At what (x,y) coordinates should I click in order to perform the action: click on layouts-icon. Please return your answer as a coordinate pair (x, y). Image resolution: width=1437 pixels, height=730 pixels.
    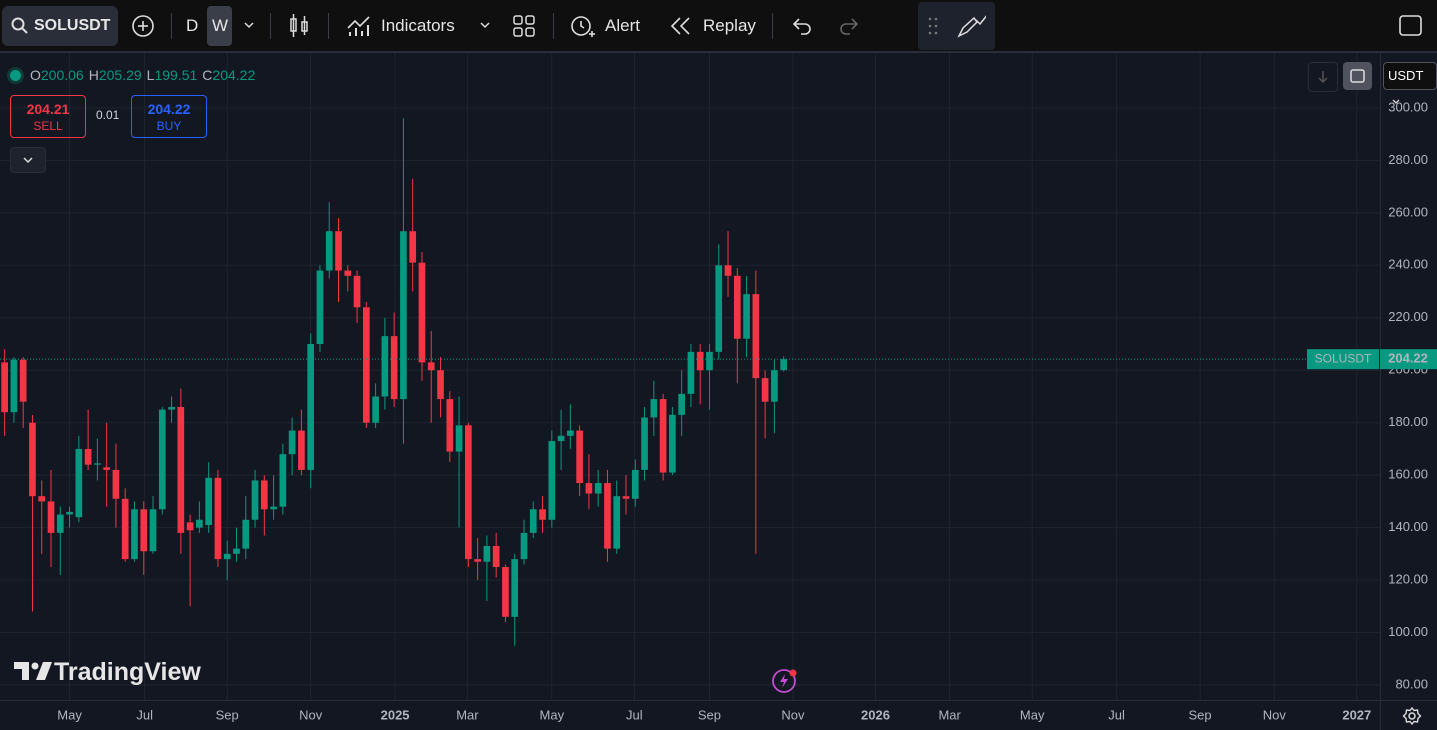
    Looking at the image, I should click on (524, 26).